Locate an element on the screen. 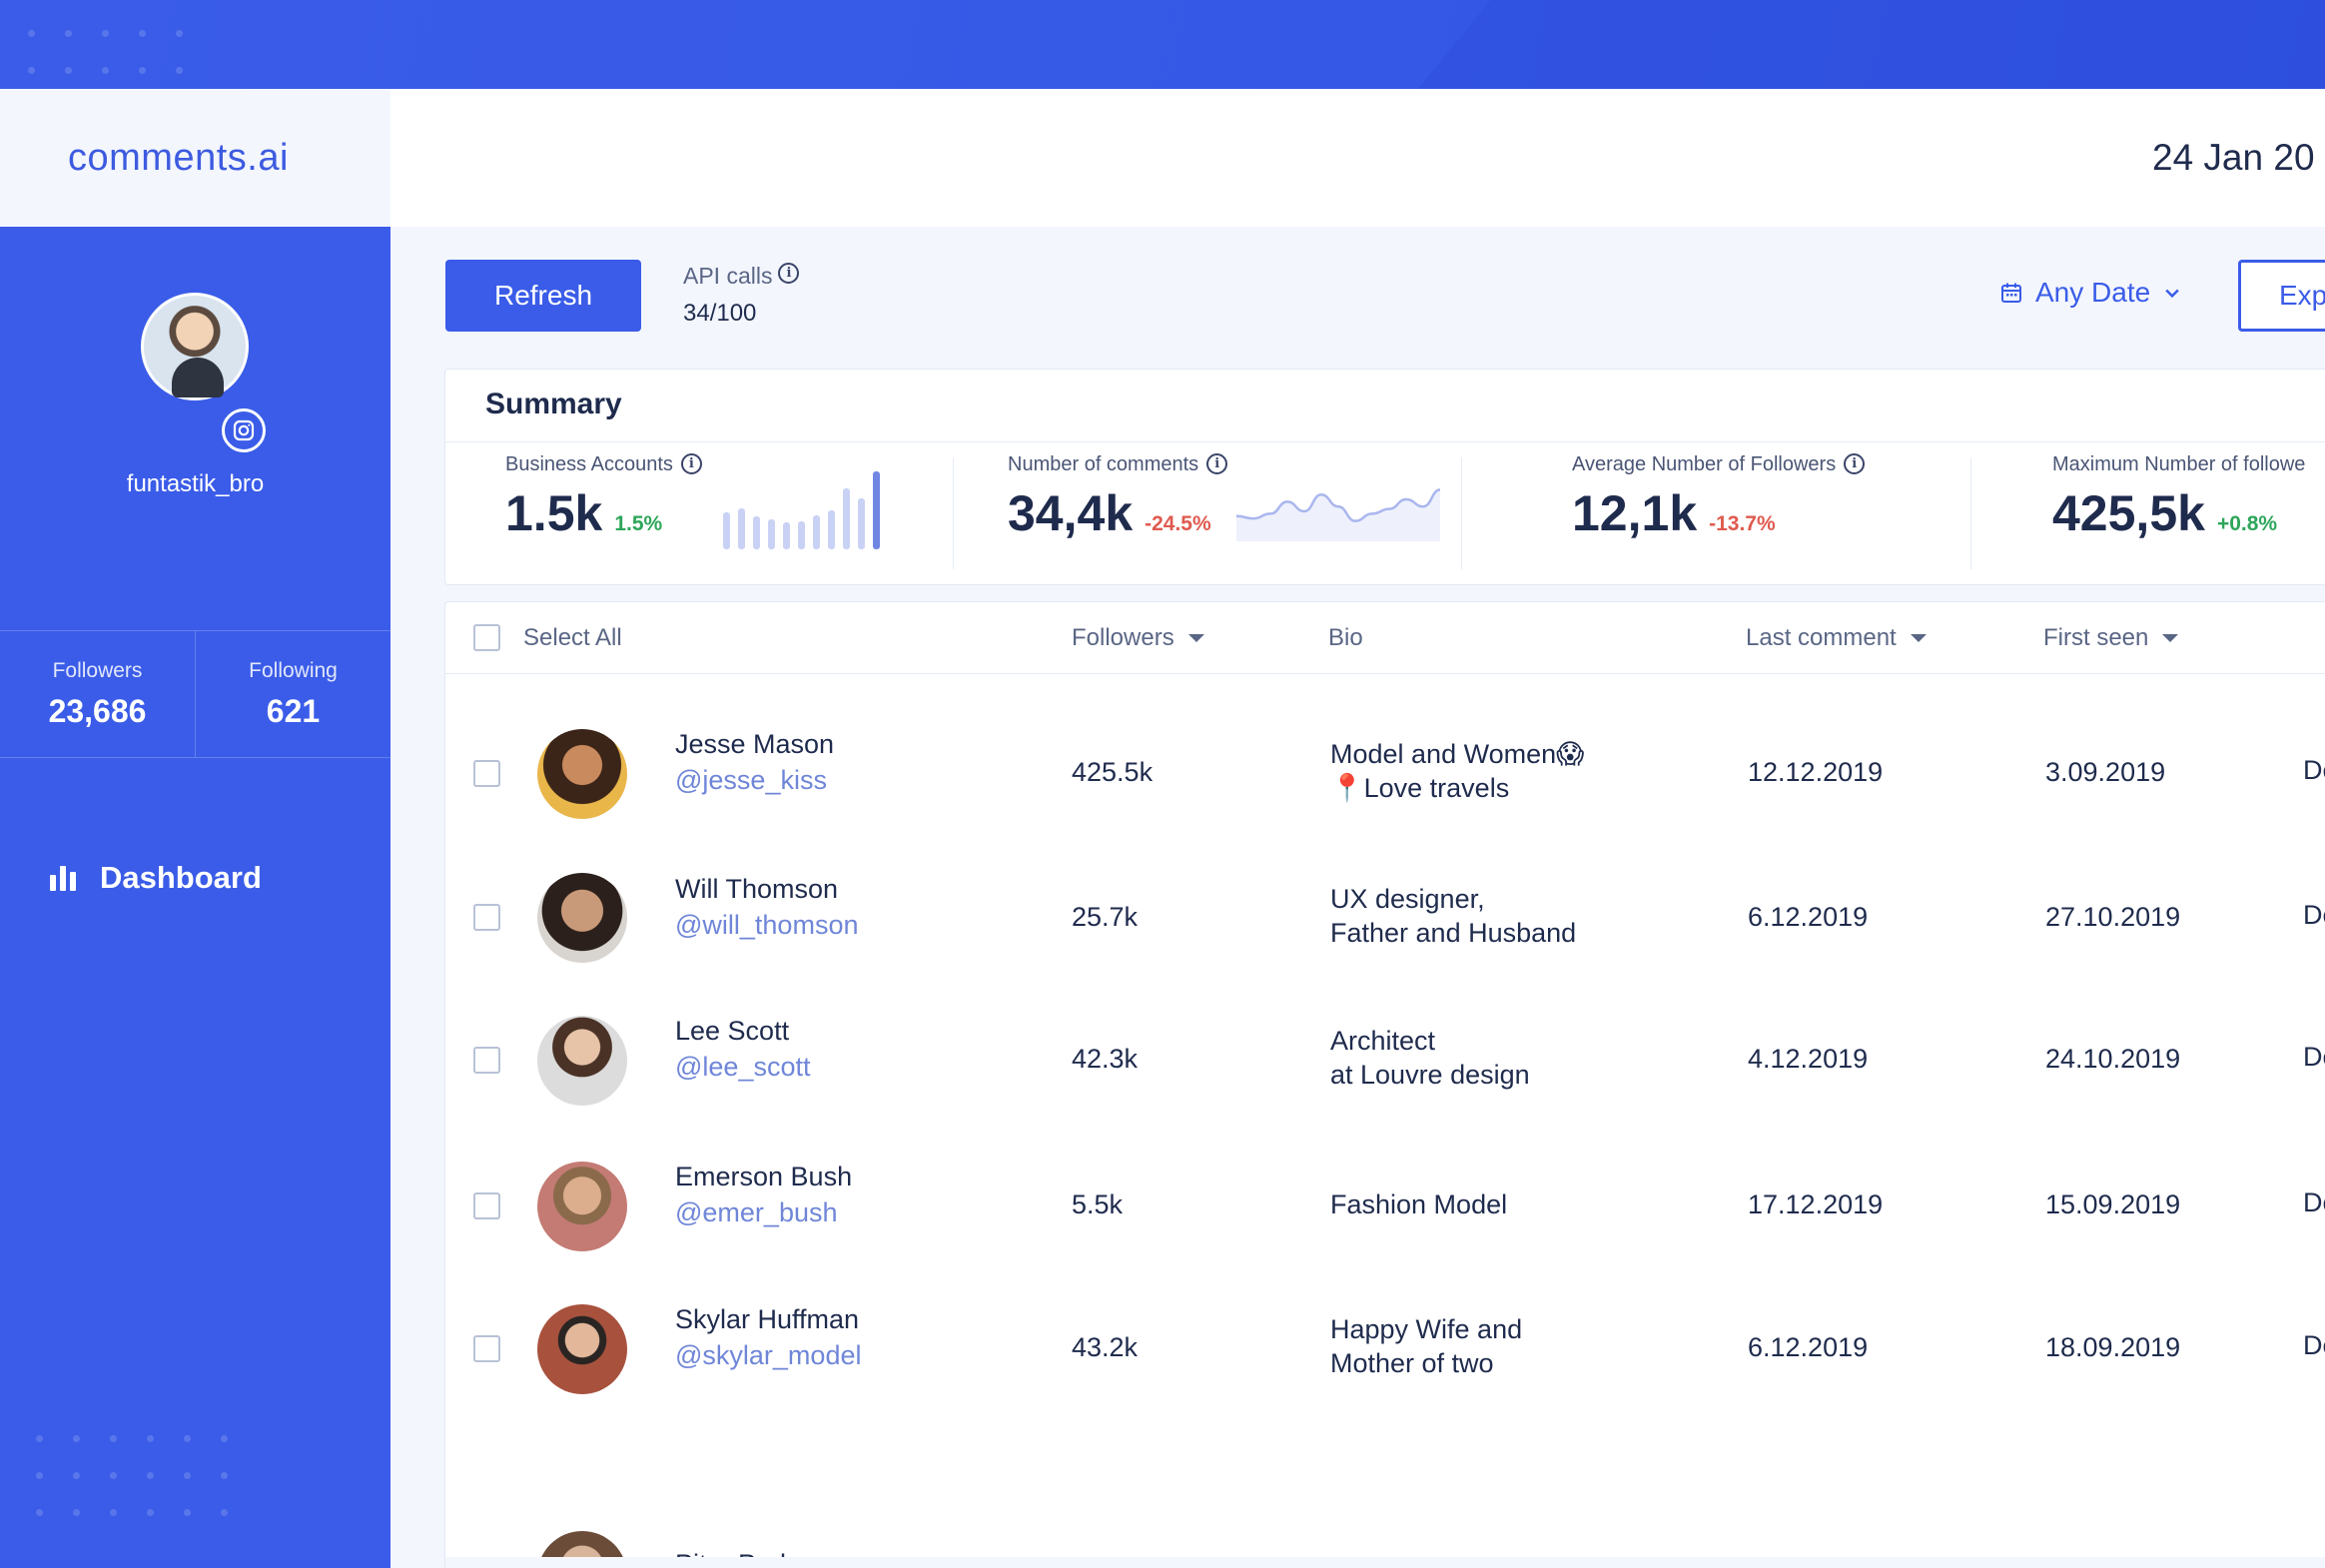 The image size is (2325, 1568). metric-value: 34,4k is located at coordinates (1071, 513).